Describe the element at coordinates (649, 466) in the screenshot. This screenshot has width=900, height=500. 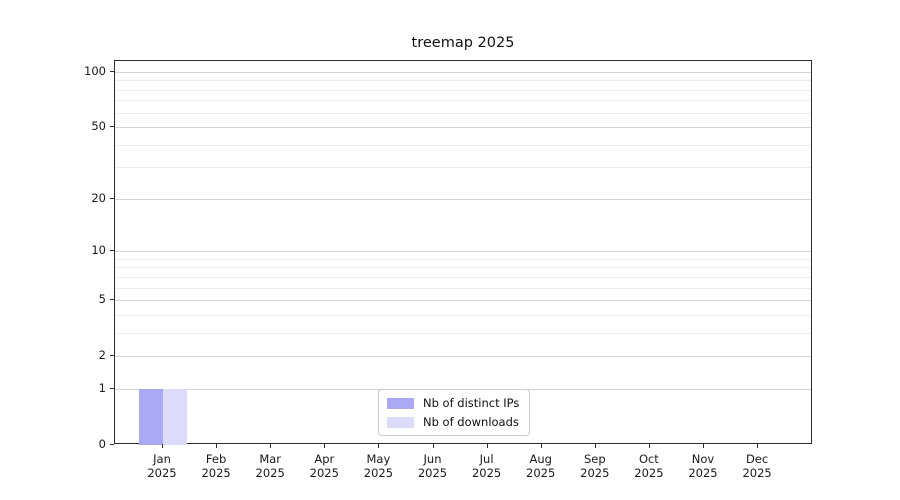
I see `x-tick-label: Oct 2025` at that location.